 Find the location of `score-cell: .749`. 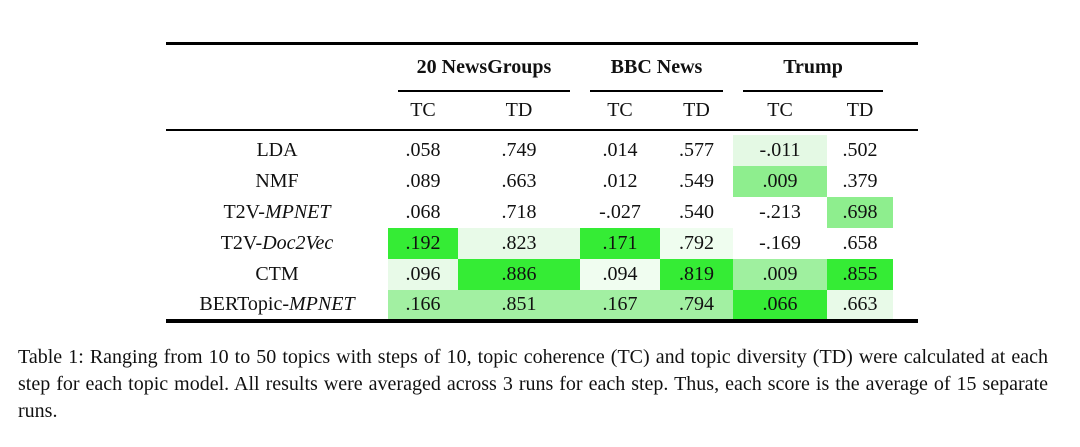

score-cell: .749 is located at coordinates (519, 150).